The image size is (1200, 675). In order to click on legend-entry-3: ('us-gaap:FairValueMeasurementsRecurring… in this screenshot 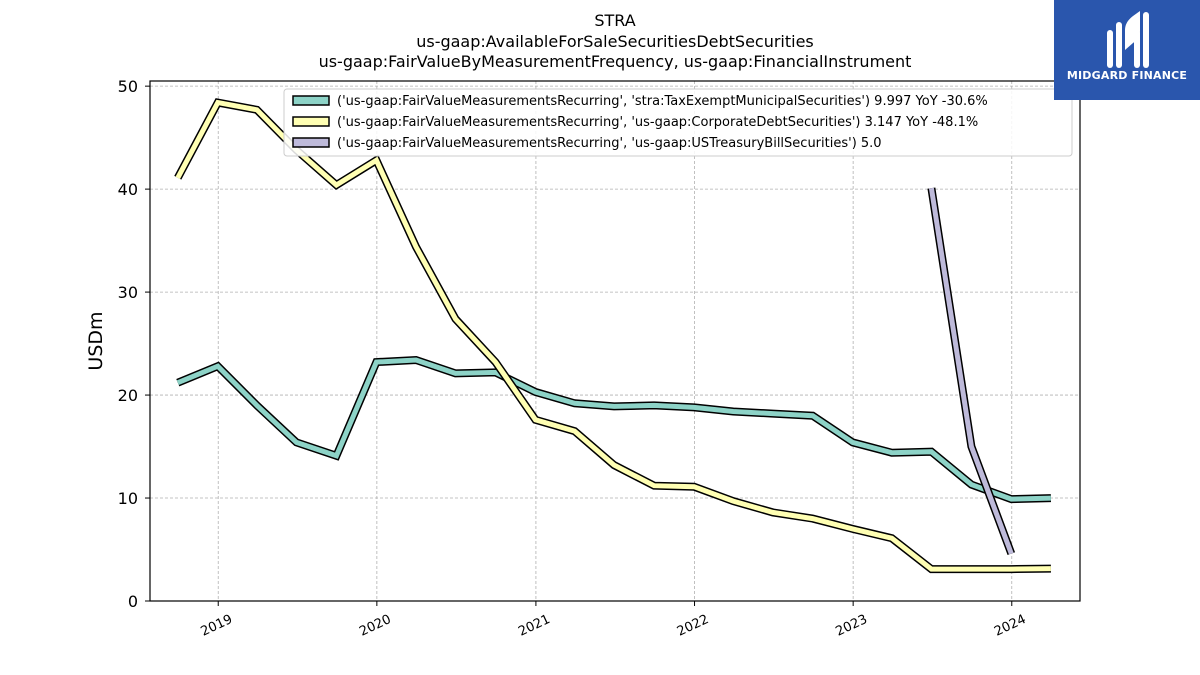, I will do `click(609, 143)`.